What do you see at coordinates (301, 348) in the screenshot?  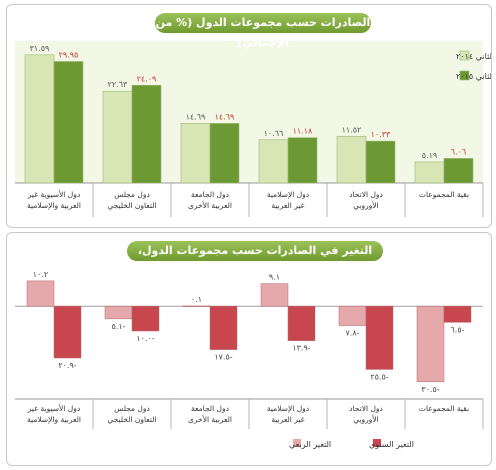 I see `data-label: ١٣.٩-` at bounding box center [301, 348].